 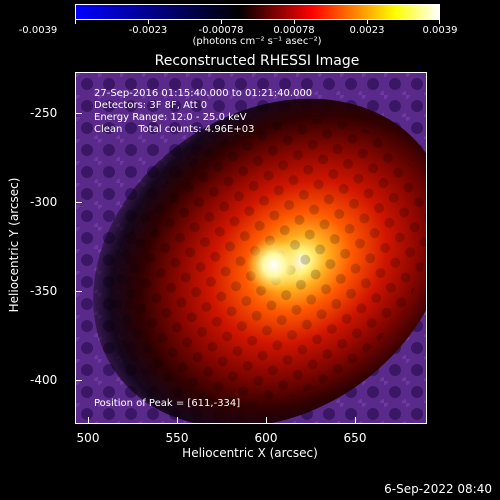 What do you see at coordinates (88, 438) in the screenshot?
I see `x-tick-label: 500` at bounding box center [88, 438].